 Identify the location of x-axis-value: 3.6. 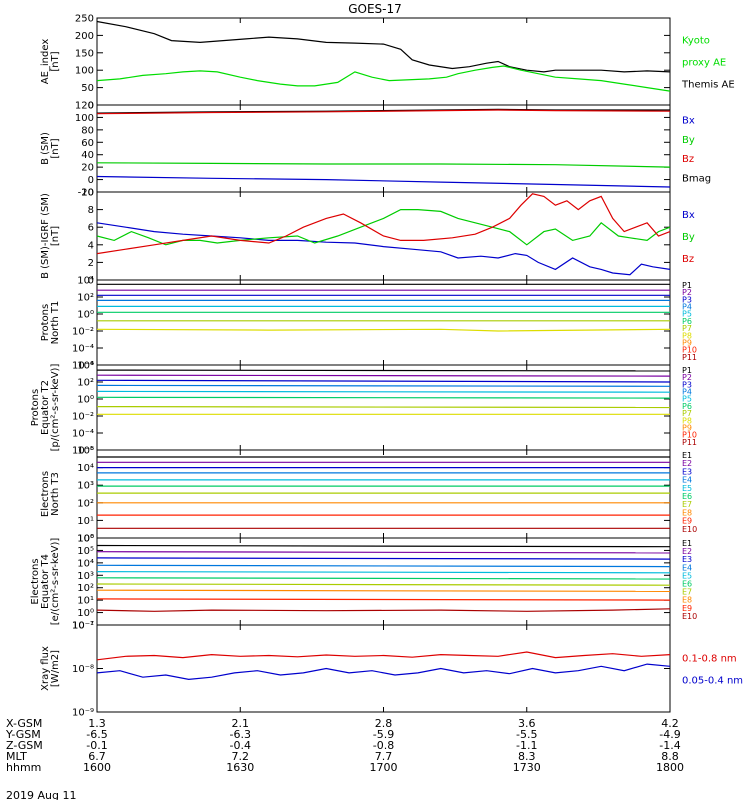
(527, 723).